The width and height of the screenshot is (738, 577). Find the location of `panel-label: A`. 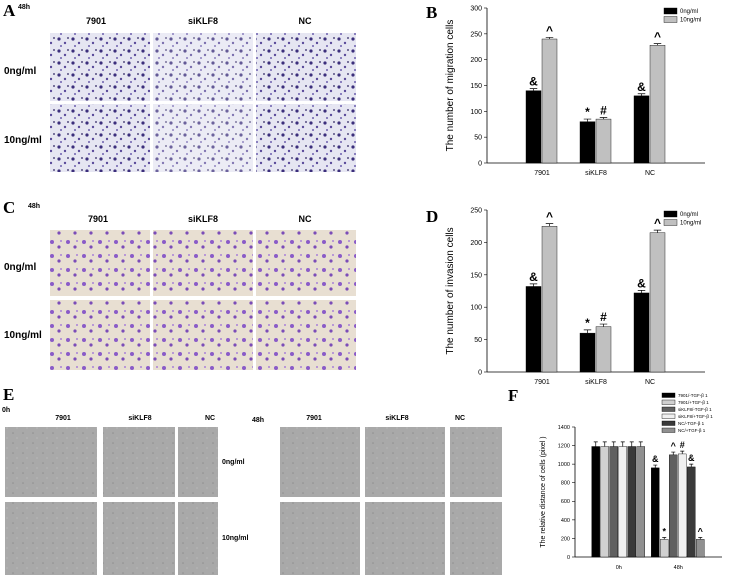

panel-label: A is located at coordinates (9, 10).